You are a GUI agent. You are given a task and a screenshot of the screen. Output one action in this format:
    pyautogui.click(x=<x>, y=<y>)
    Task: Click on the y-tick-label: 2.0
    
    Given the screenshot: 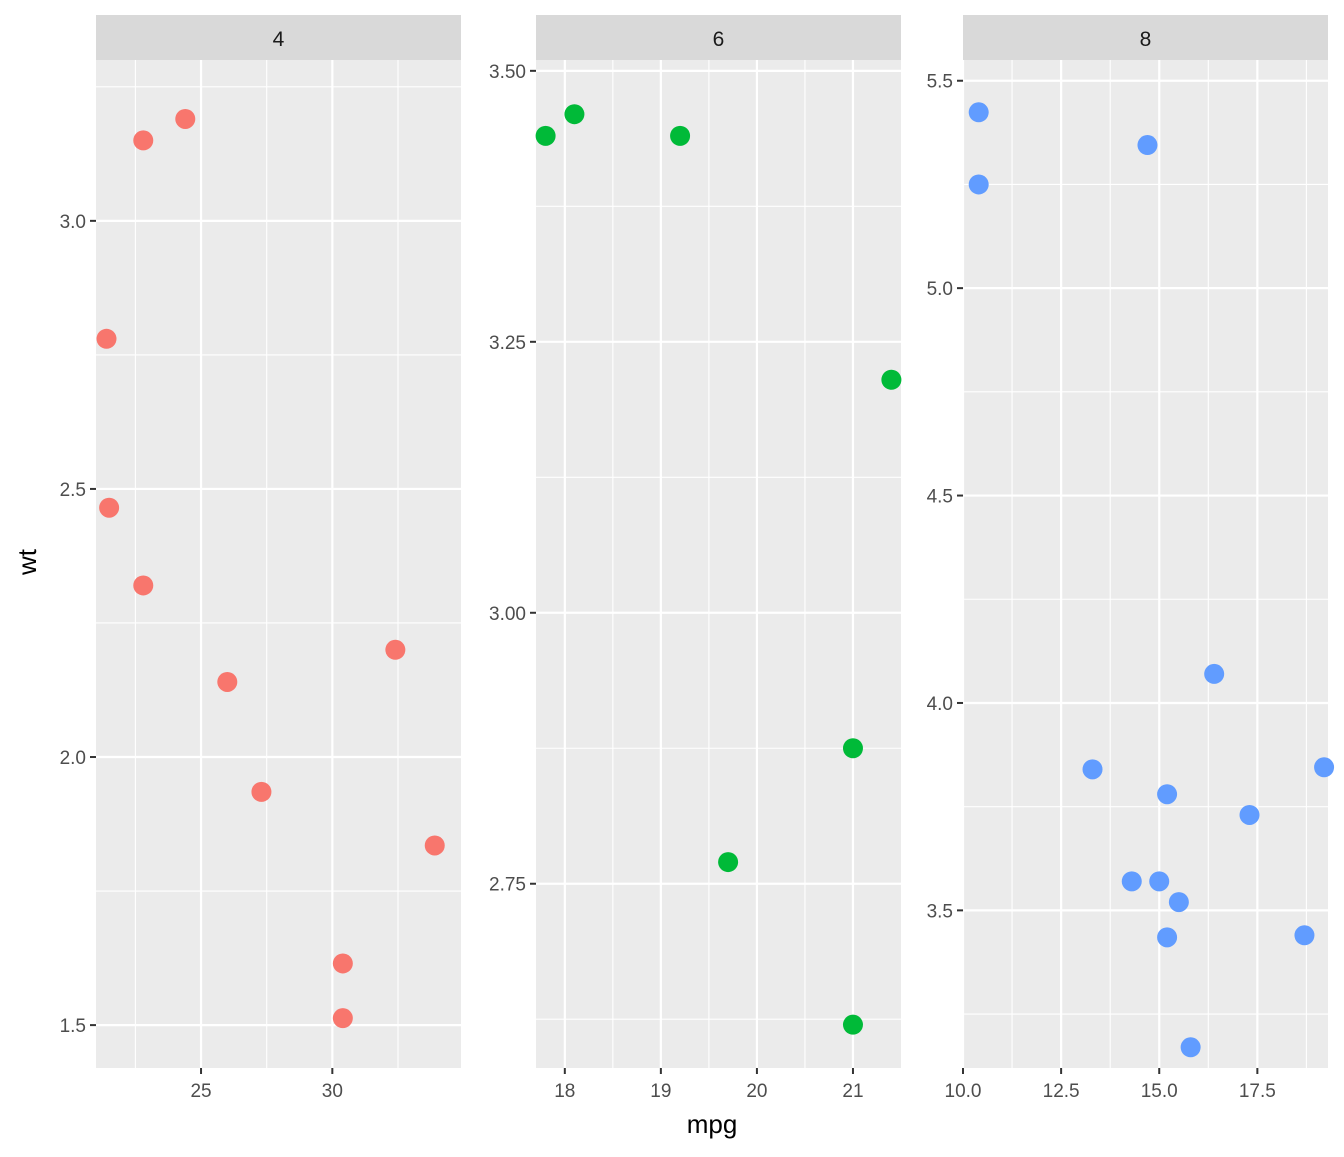 What is the action you would take?
    pyautogui.click(x=73, y=758)
    